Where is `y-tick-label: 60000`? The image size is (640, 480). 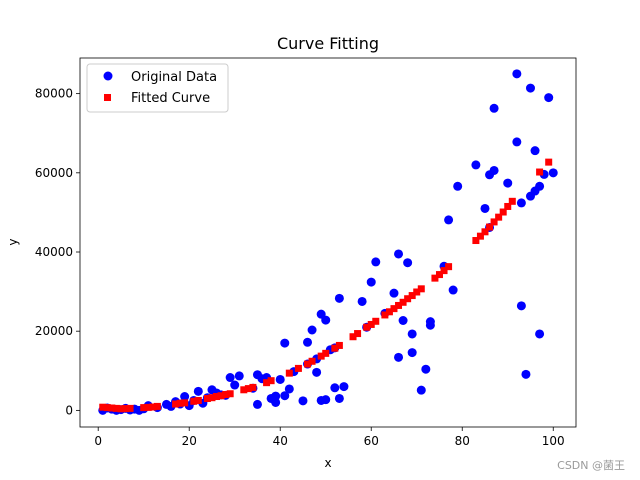
y-tick-label: 60000 is located at coordinates (54, 173).